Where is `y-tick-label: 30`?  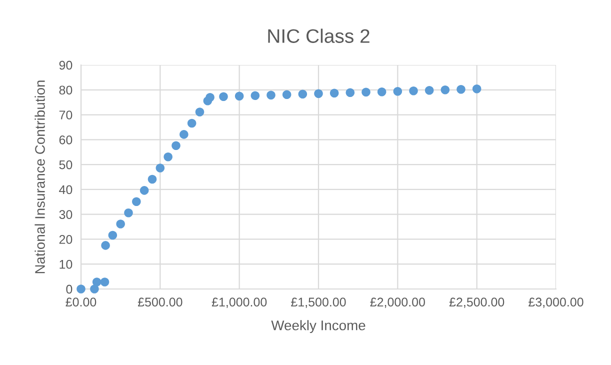 y-tick-label: 30 is located at coordinates (65, 214).